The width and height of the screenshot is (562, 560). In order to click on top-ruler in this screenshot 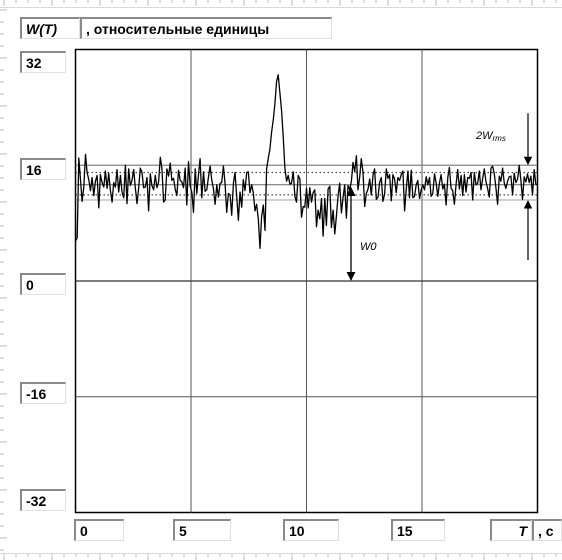, I will do `click(281, 4)`.